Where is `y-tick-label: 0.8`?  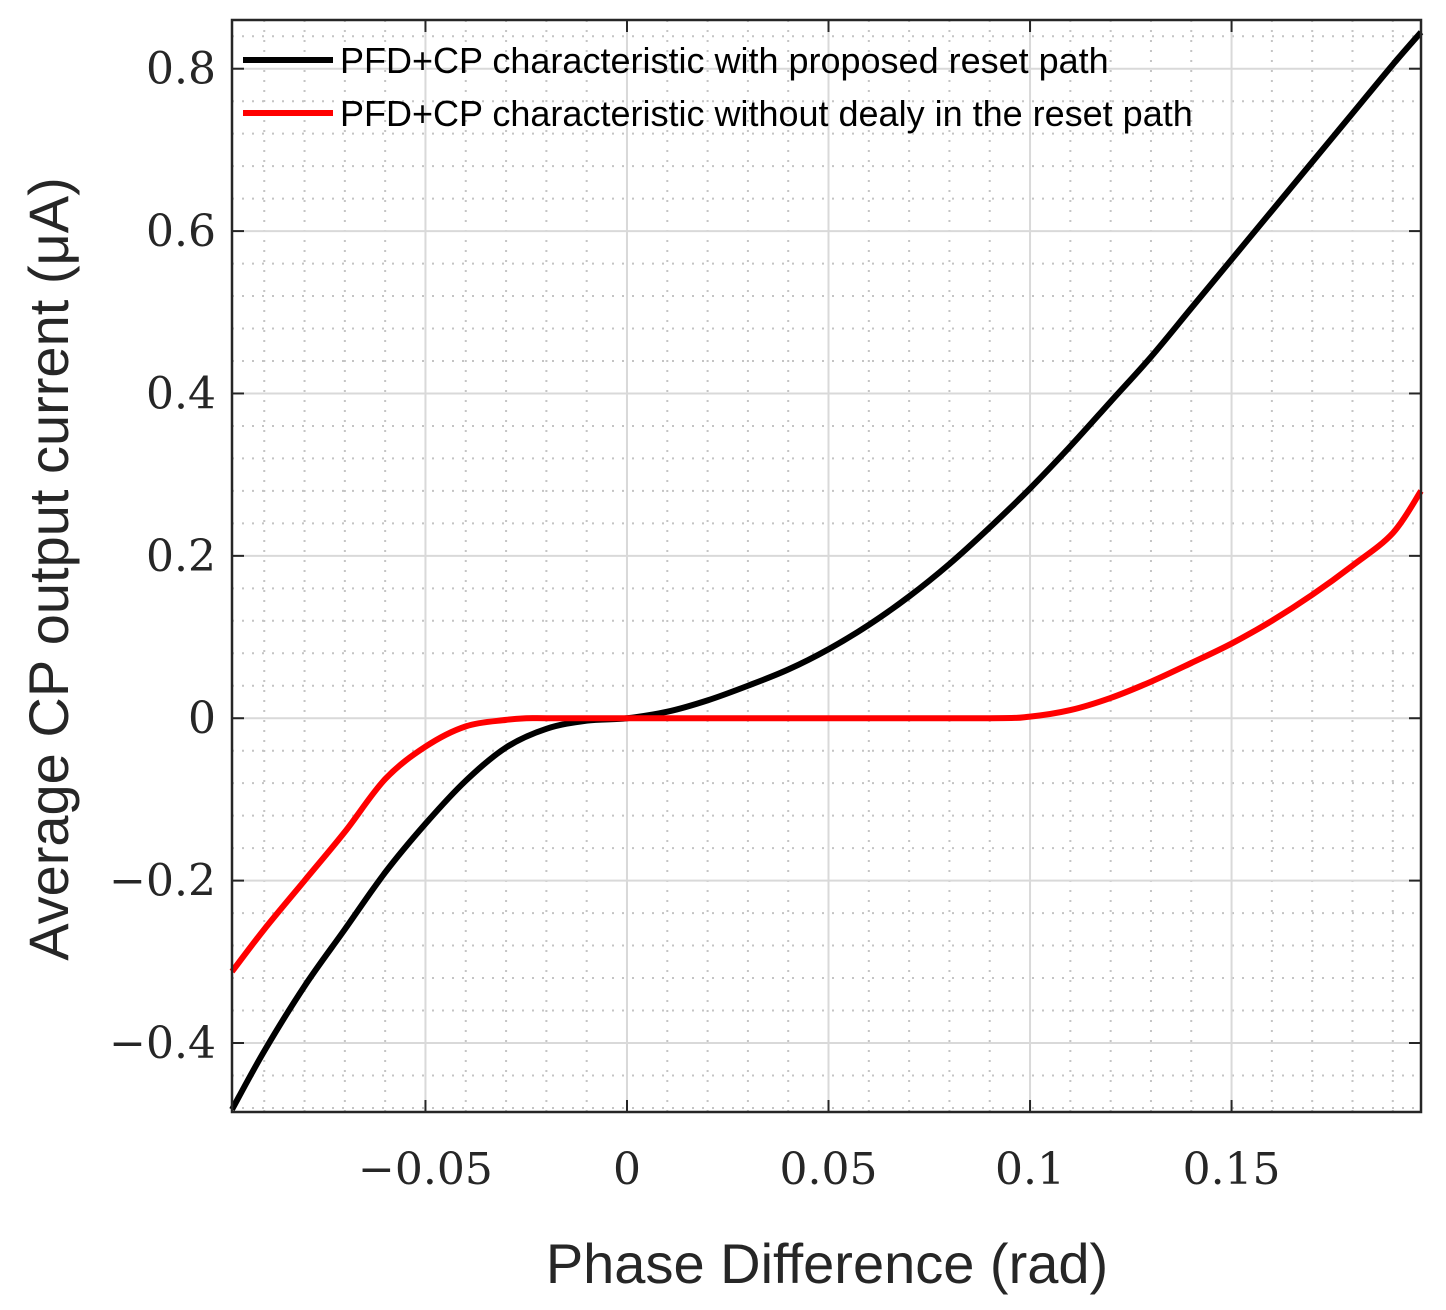
y-tick-label: 0.8 is located at coordinates (181, 69).